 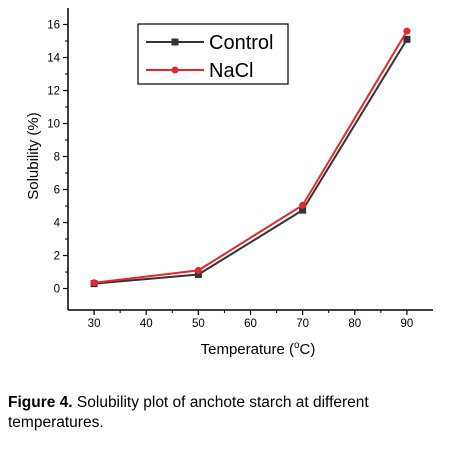 What do you see at coordinates (407, 324) in the screenshot?
I see `x-tick-label: 90` at bounding box center [407, 324].